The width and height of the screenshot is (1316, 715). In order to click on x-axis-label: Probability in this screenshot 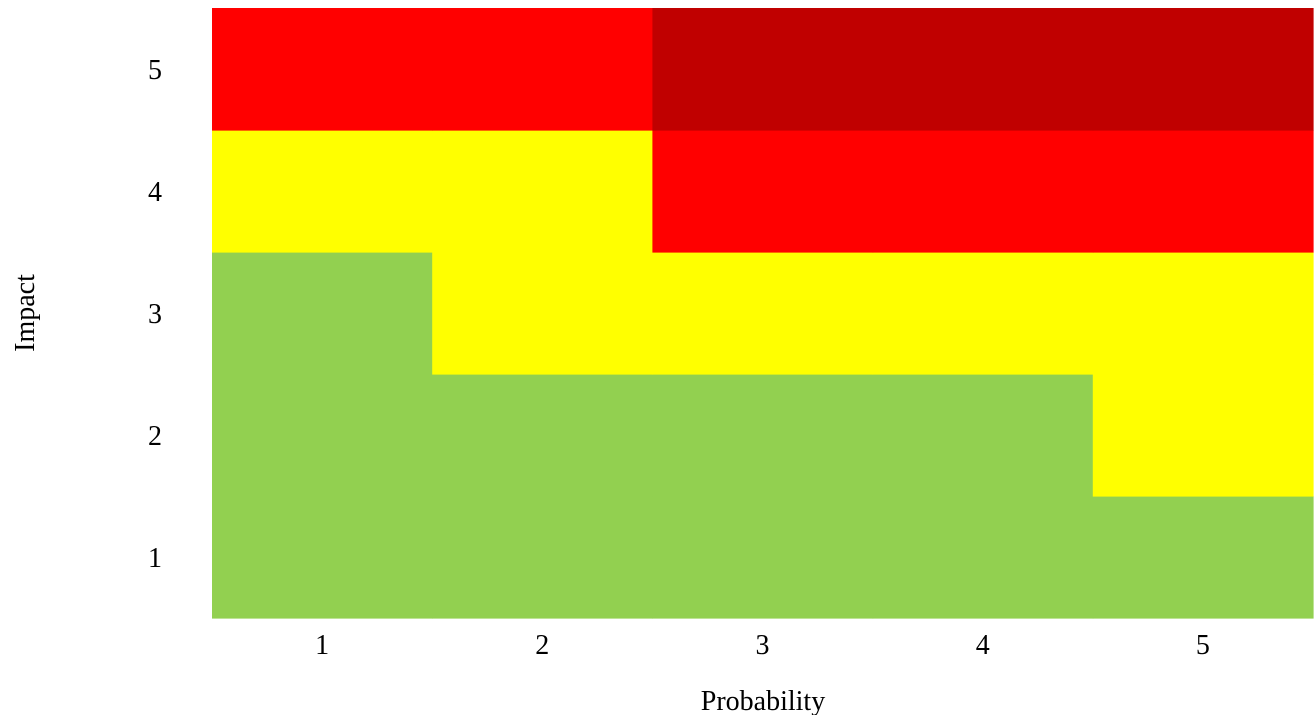, I will do `click(763, 700)`.